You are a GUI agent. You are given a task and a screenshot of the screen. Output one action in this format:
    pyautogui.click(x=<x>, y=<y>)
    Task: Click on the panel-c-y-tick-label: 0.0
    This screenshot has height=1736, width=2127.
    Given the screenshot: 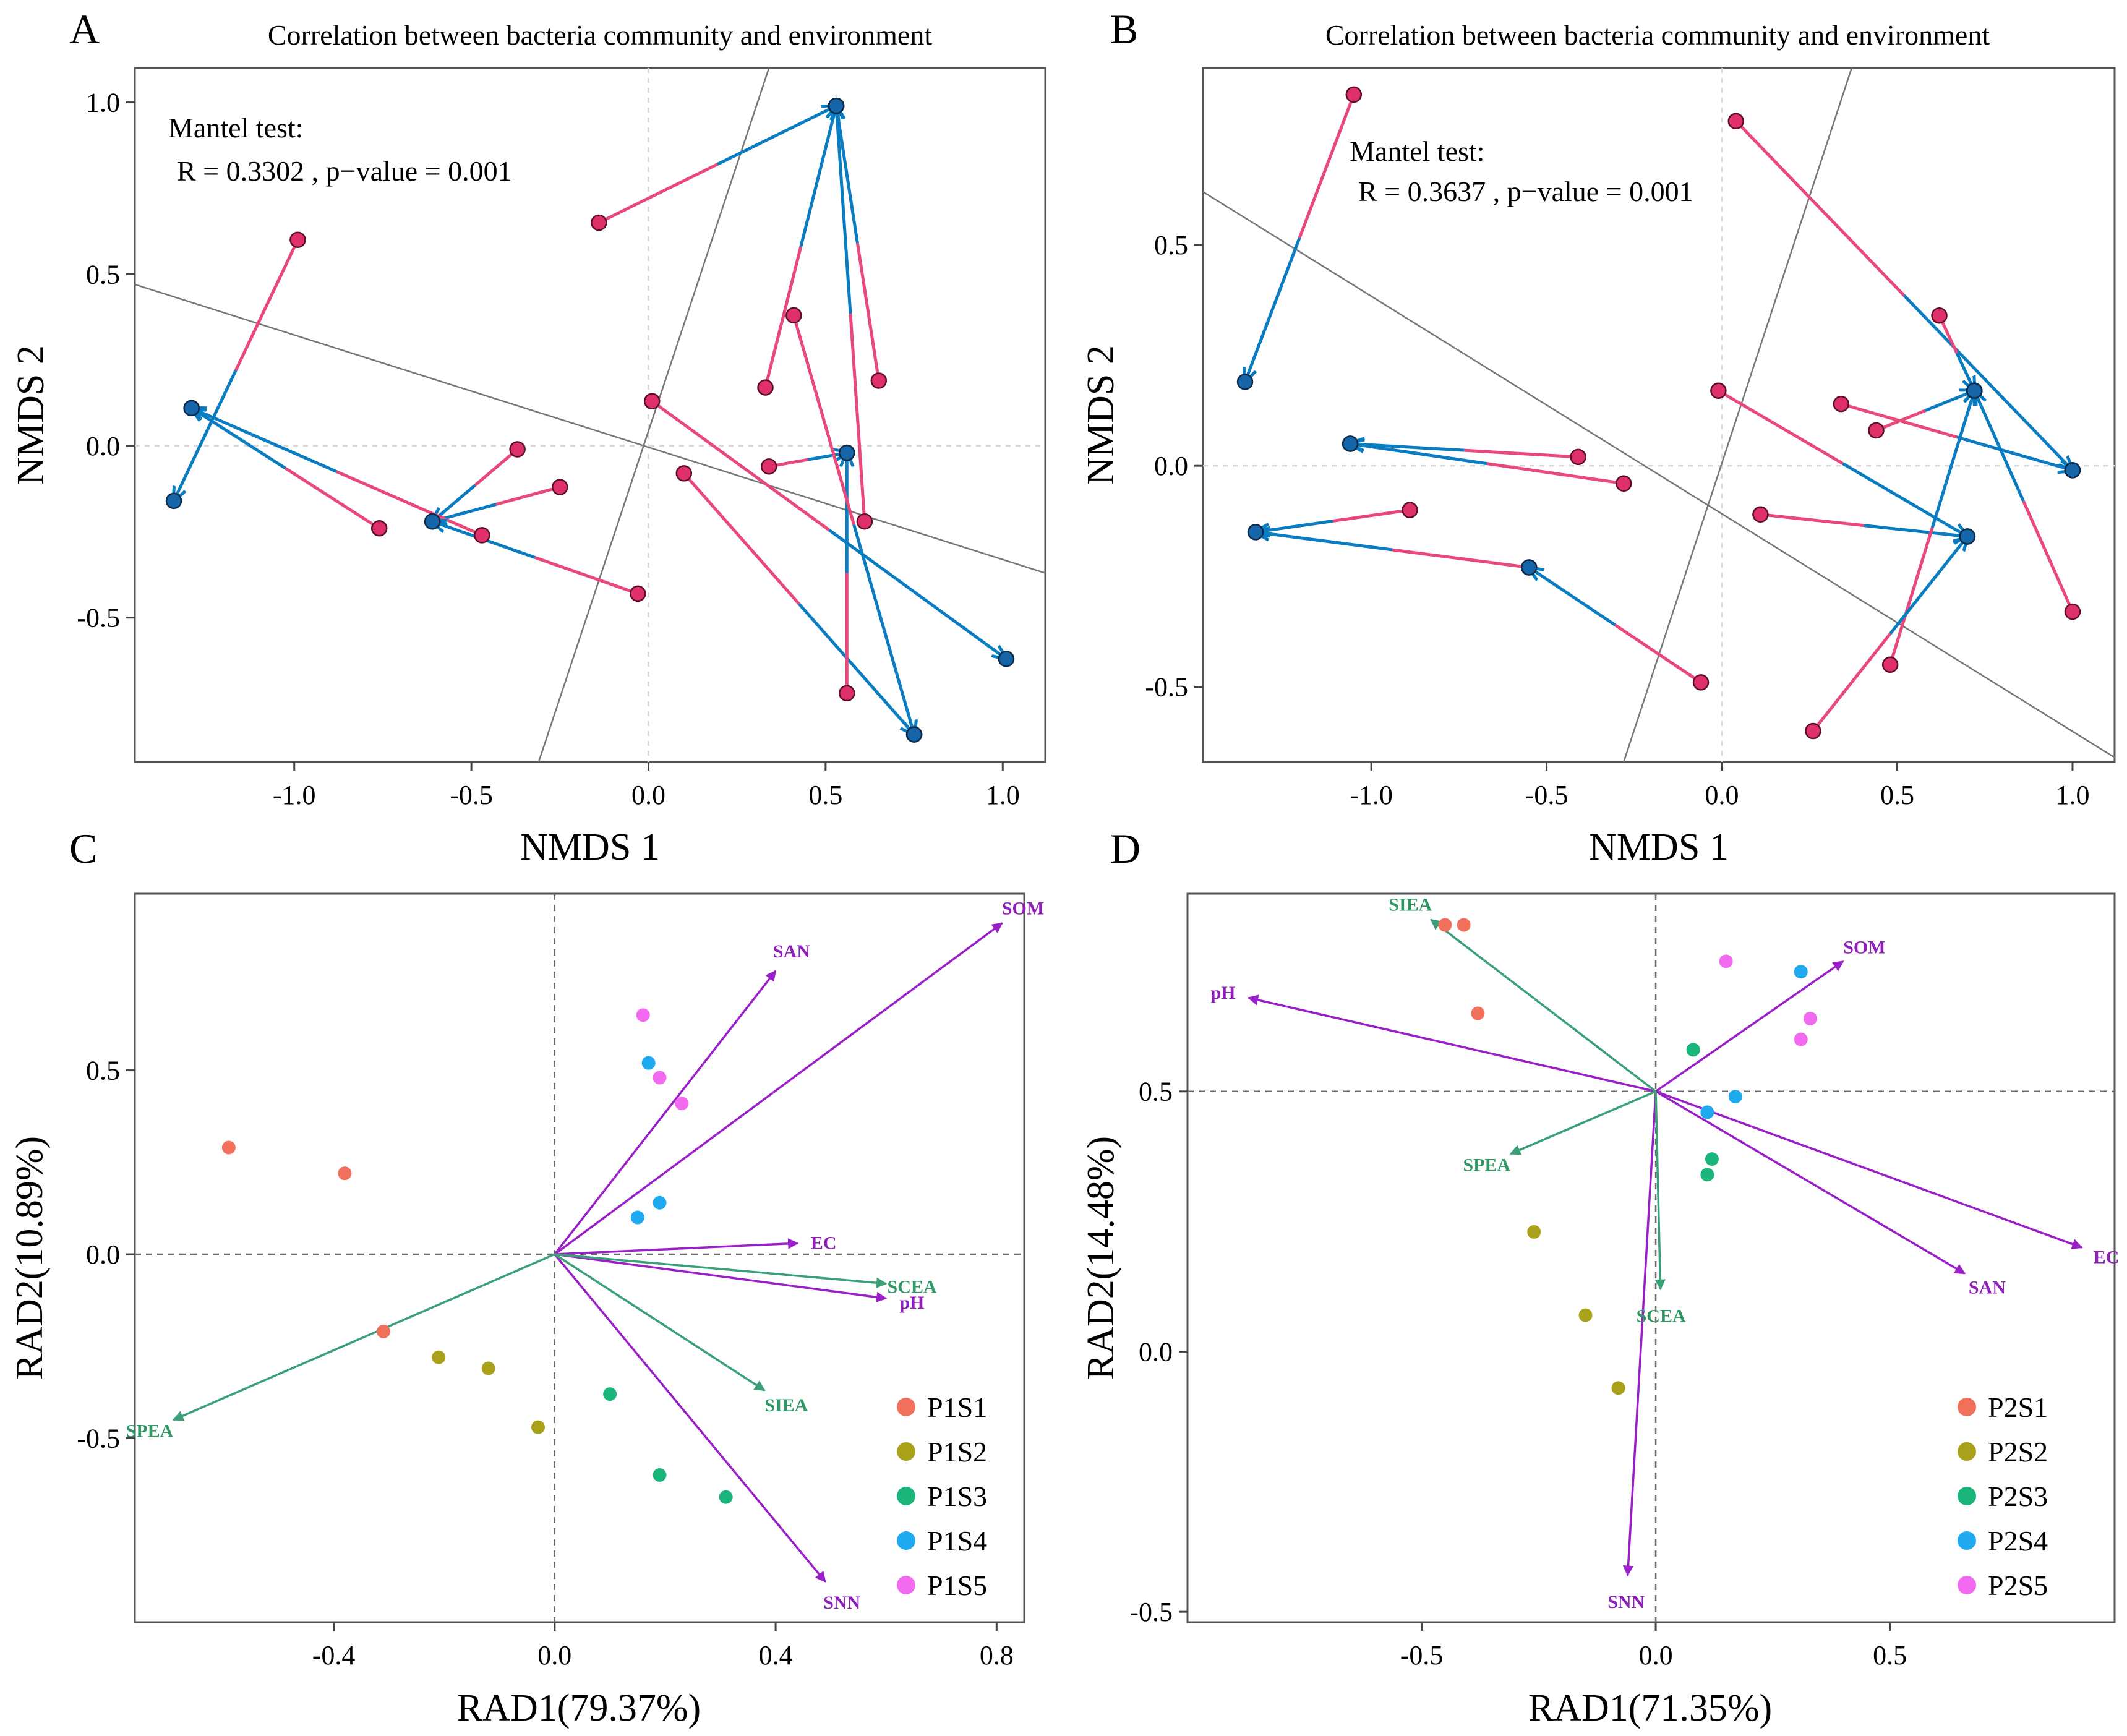 What is the action you would take?
    pyautogui.click(x=103, y=1254)
    